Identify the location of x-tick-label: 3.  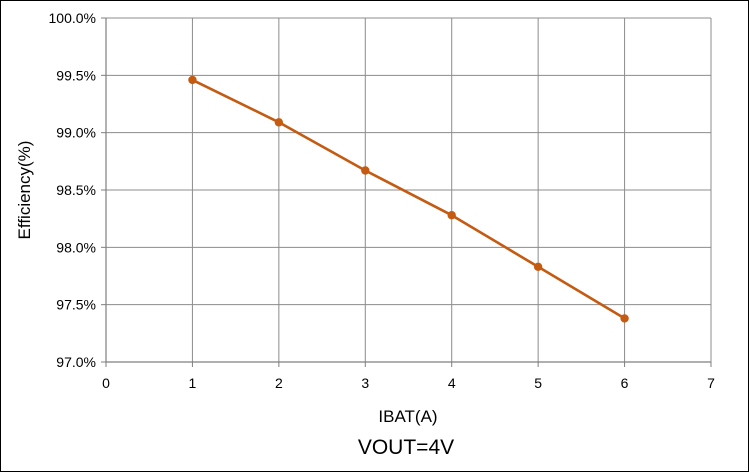
(365, 383).